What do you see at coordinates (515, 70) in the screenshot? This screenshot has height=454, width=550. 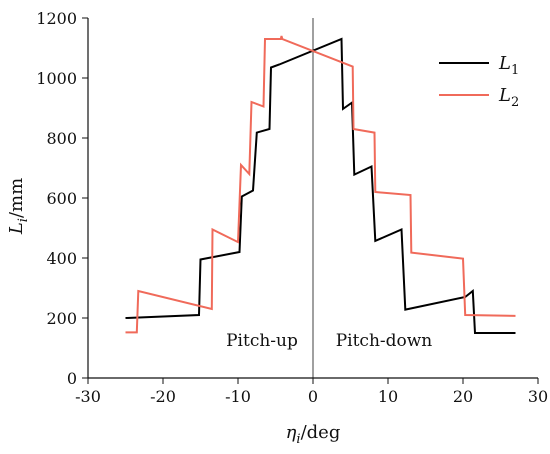 I see `legend-label-l1-subscript: 1` at bounding box center [515, 70].